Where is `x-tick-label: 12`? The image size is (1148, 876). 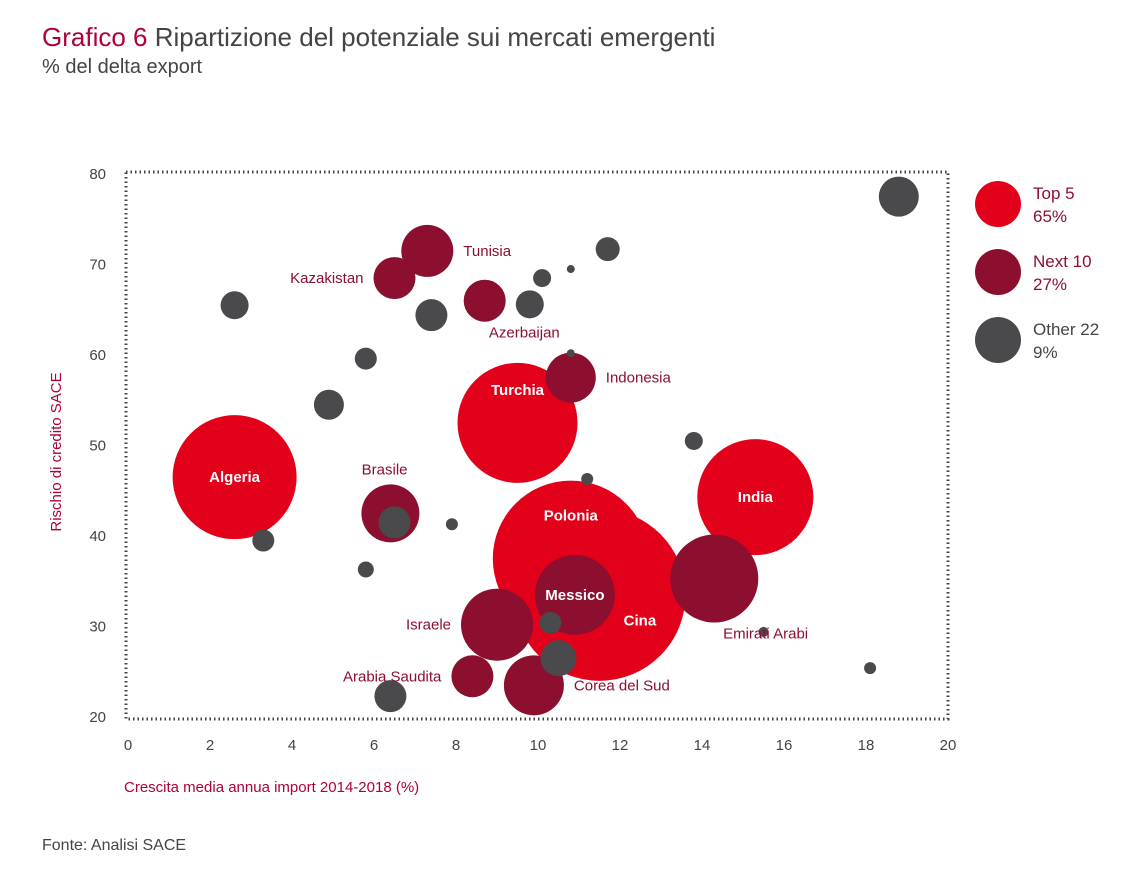 x-tick-label: 12 is located at coordinates (620, 745).